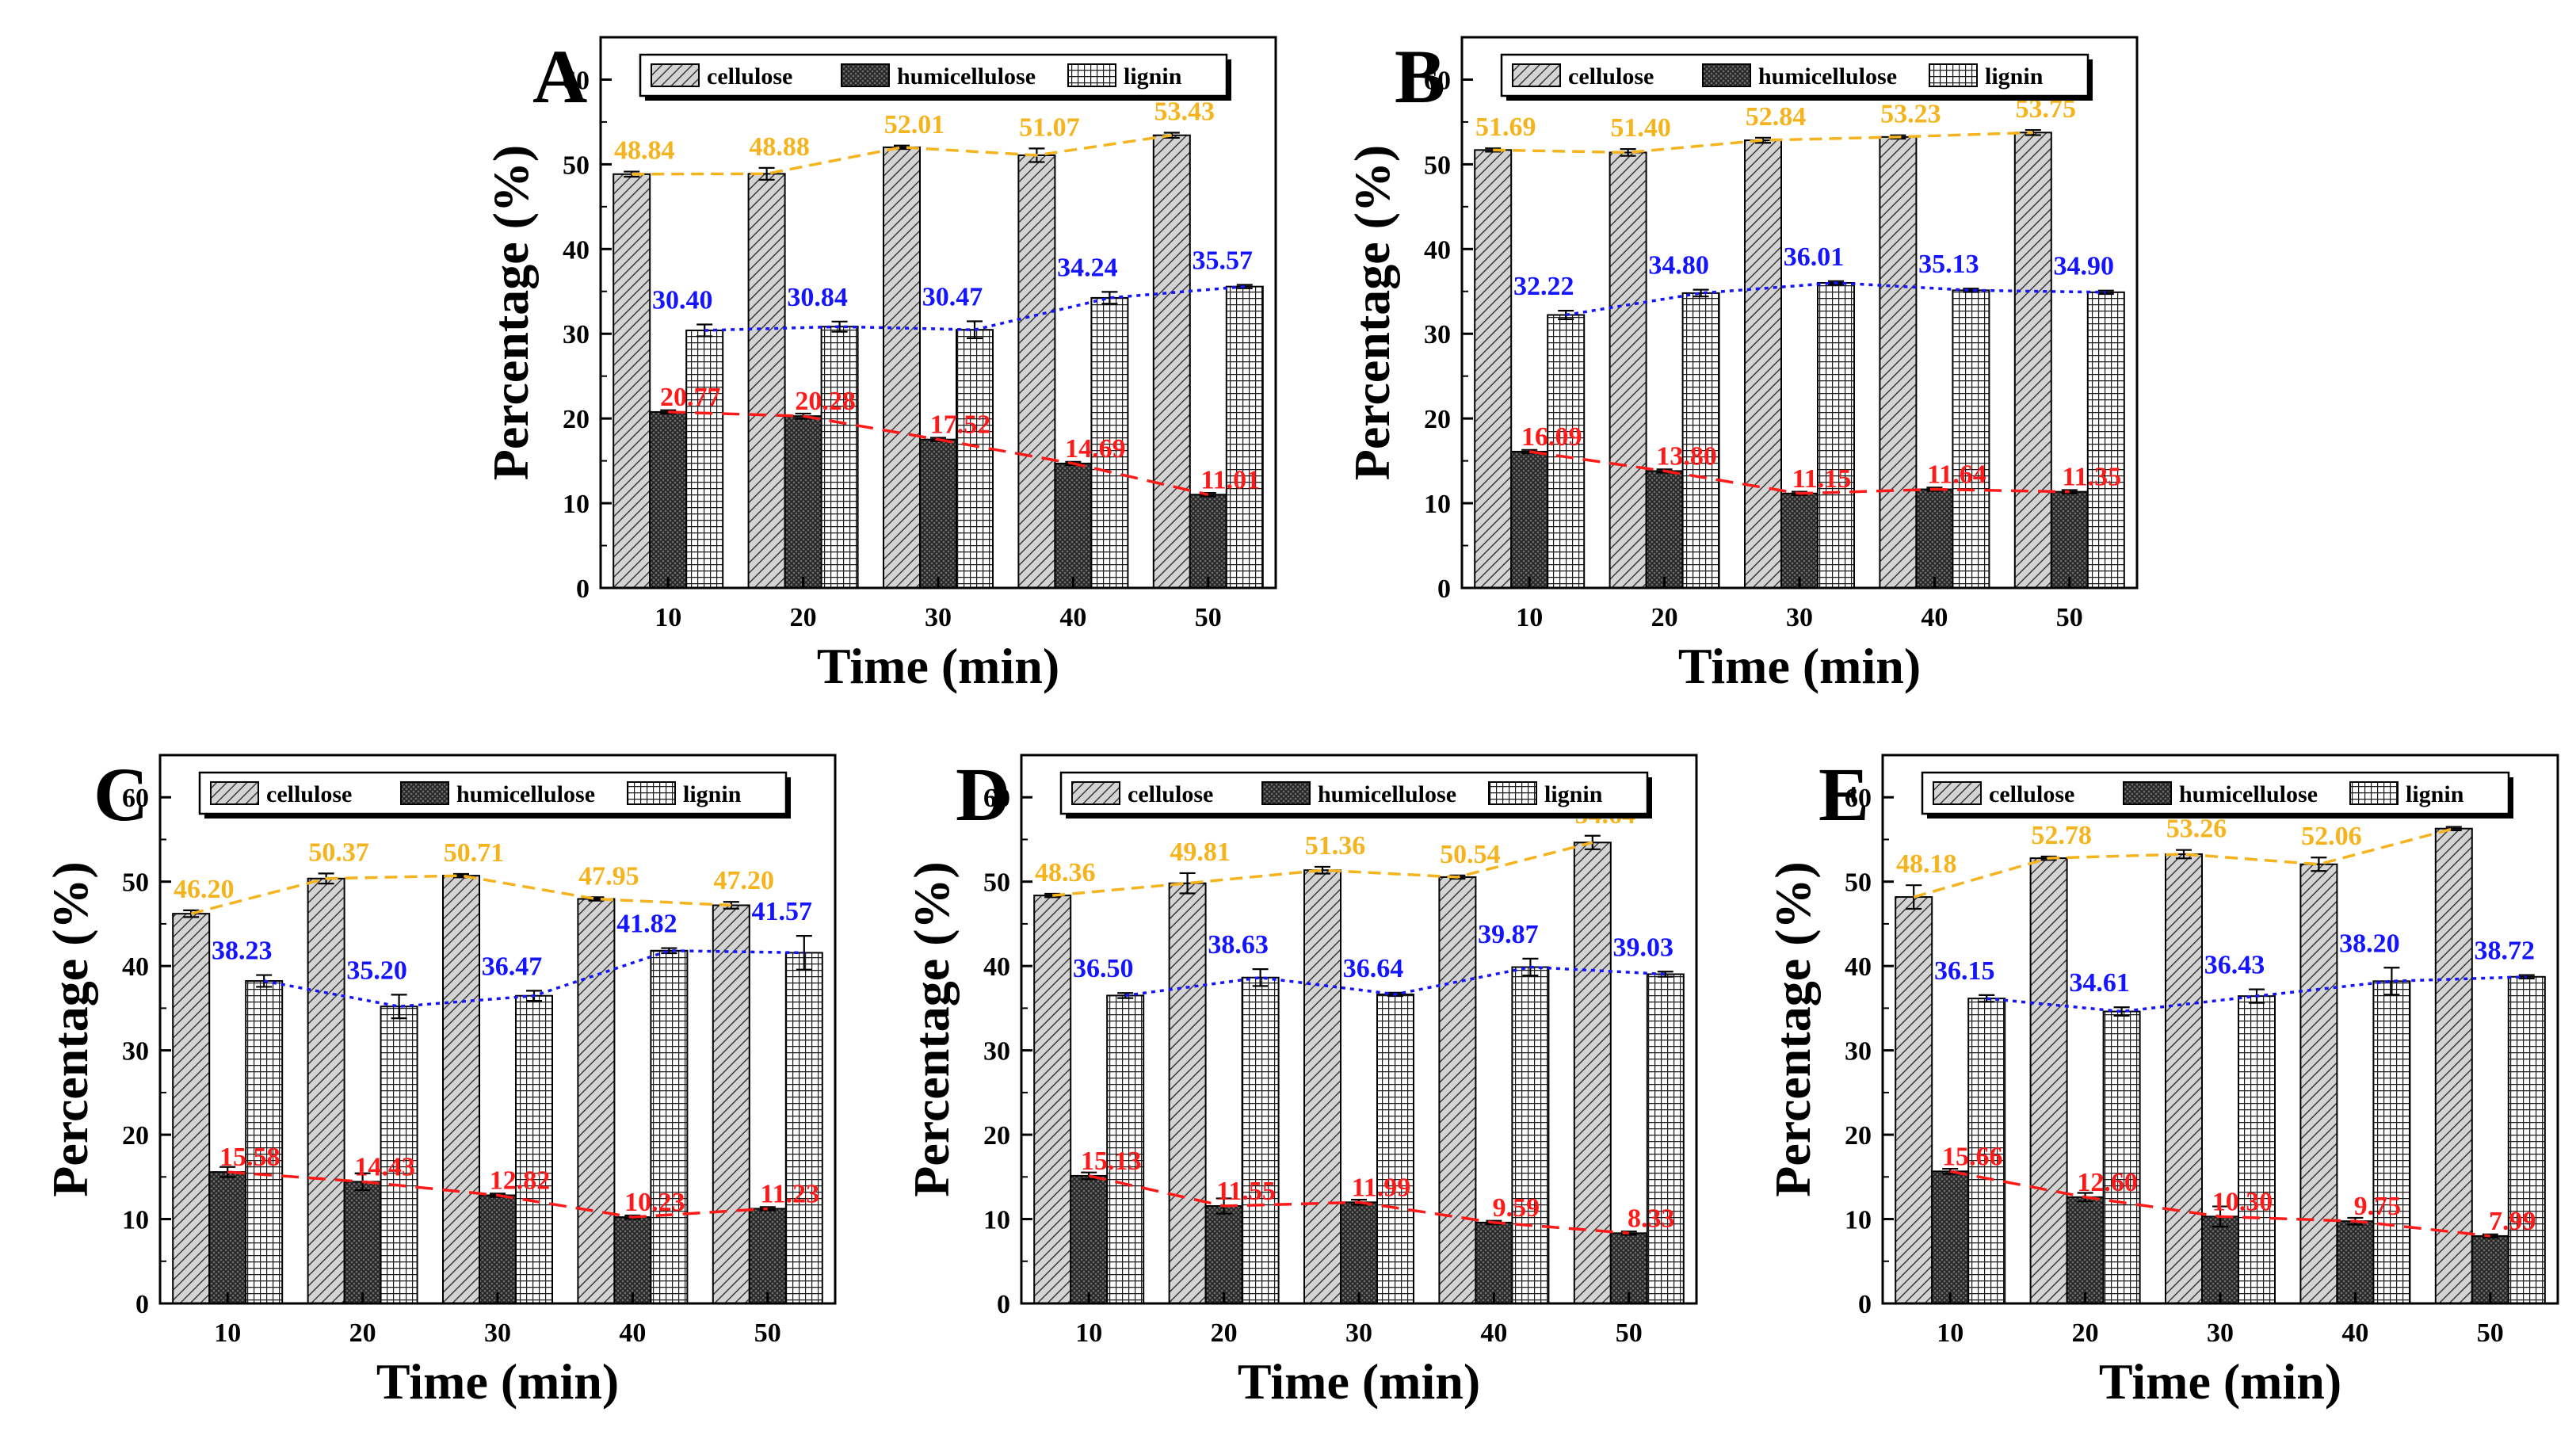 The height and width of the screenshot is (1431, 2576). What do you see at coordinates (2031, 794) in the screenshot?
I see `legend-label-cellulose: cellulose` at bounding box center [2031, 794].